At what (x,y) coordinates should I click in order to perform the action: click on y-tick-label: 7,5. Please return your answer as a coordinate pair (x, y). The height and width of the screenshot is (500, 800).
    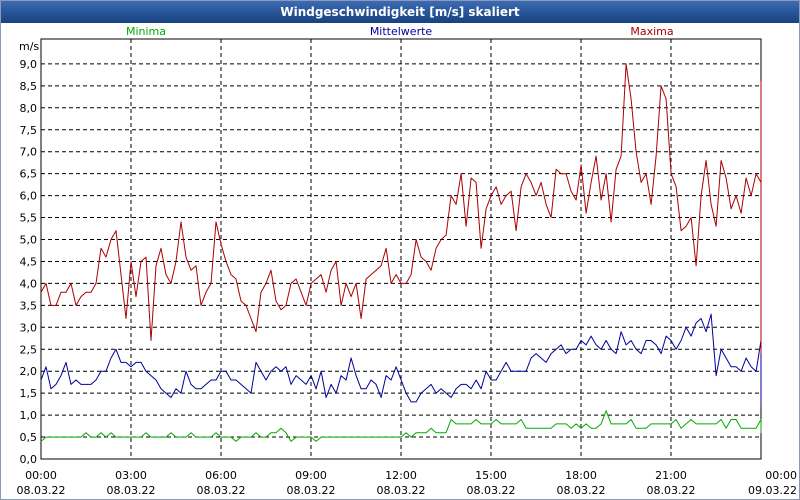
    Looking at the image, I should click on (29, 130).